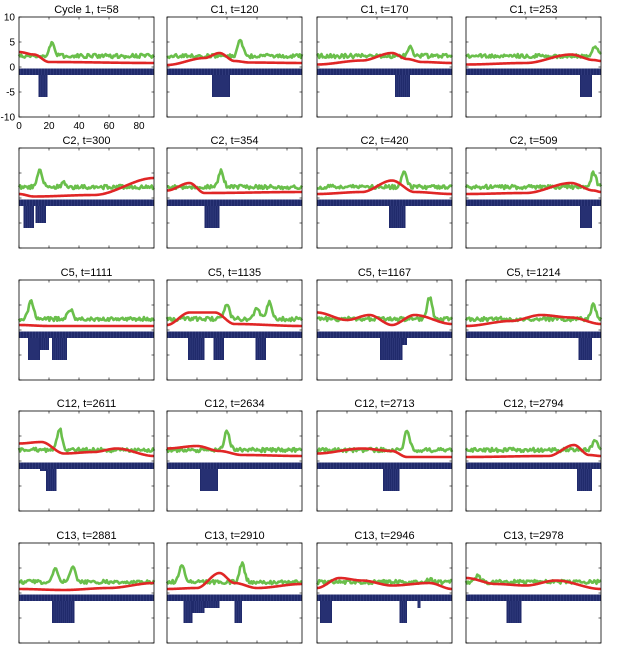 Image resolution: width=617 pixels, height=663 pixels. Describe the element at coordinates (234, 536) in the screenshot. I see `subplot-title: C13, t=2910` at that location.